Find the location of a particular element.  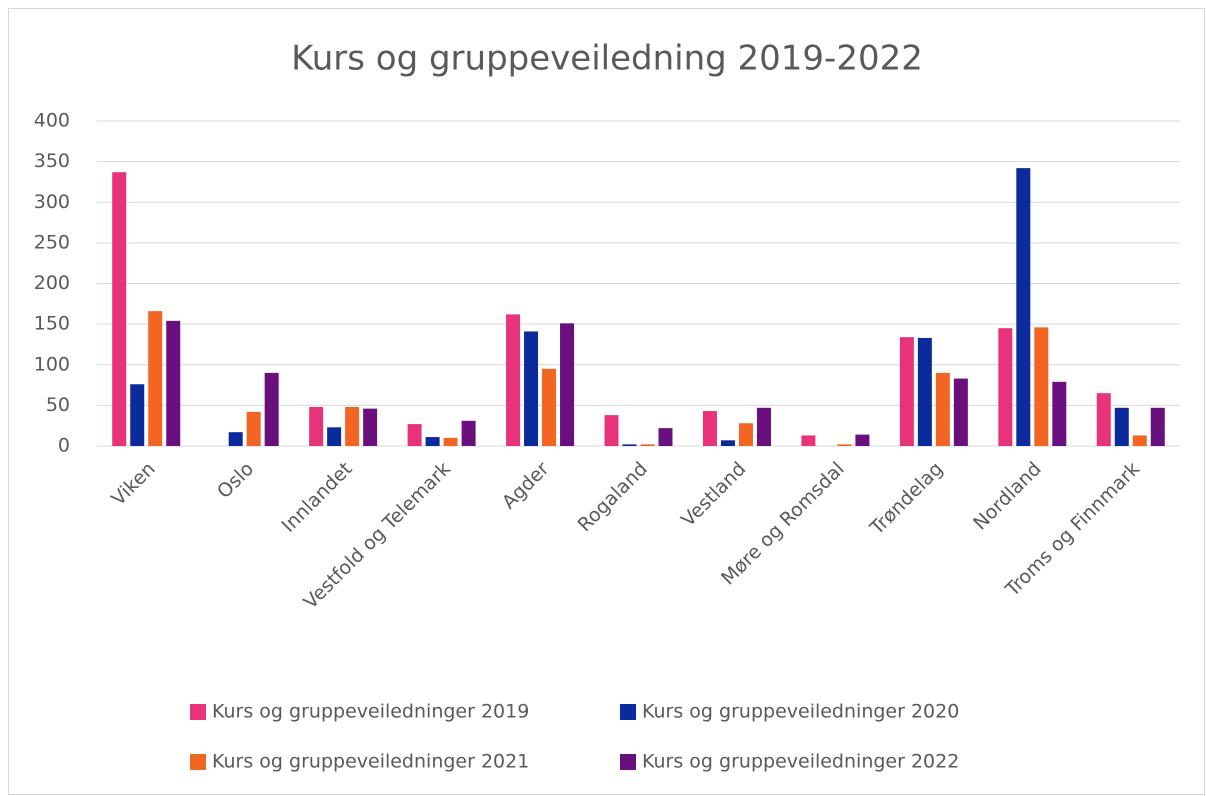

y-tick-label: 350 is located at coordinates (52, 161).